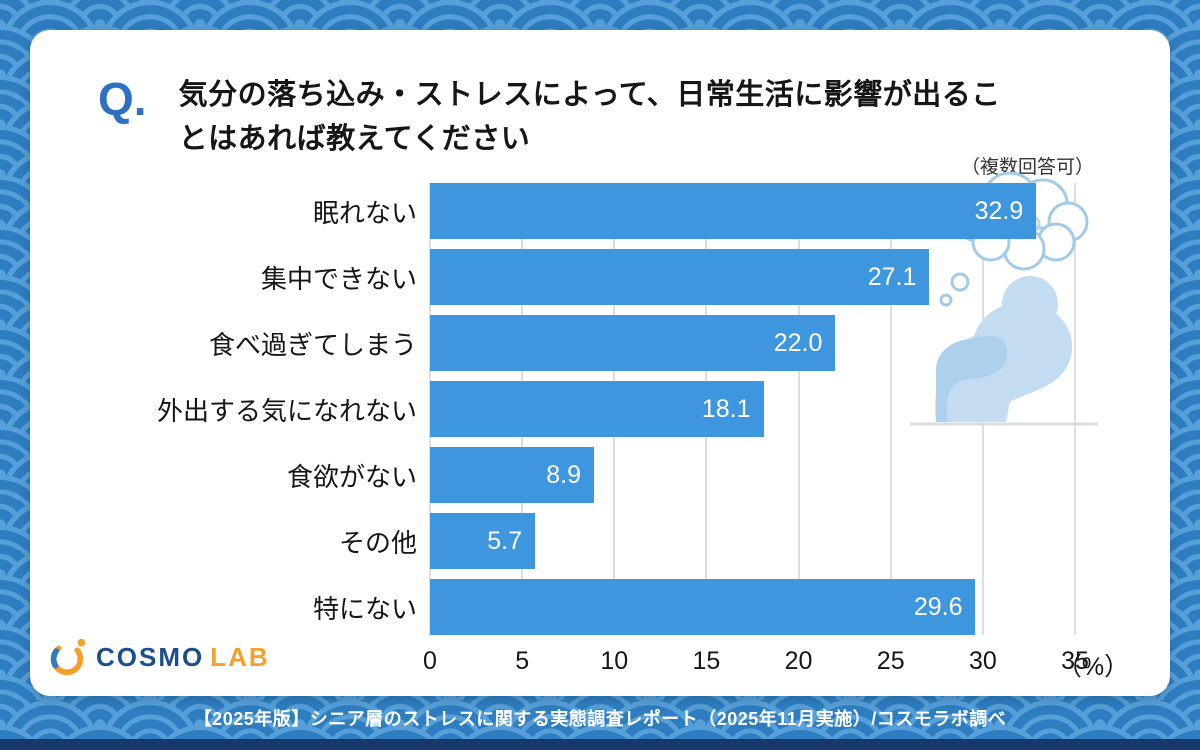  Describe the element at coordinates (364, 608) in the screenshot. I see `bar-label: 特にない` at that location.